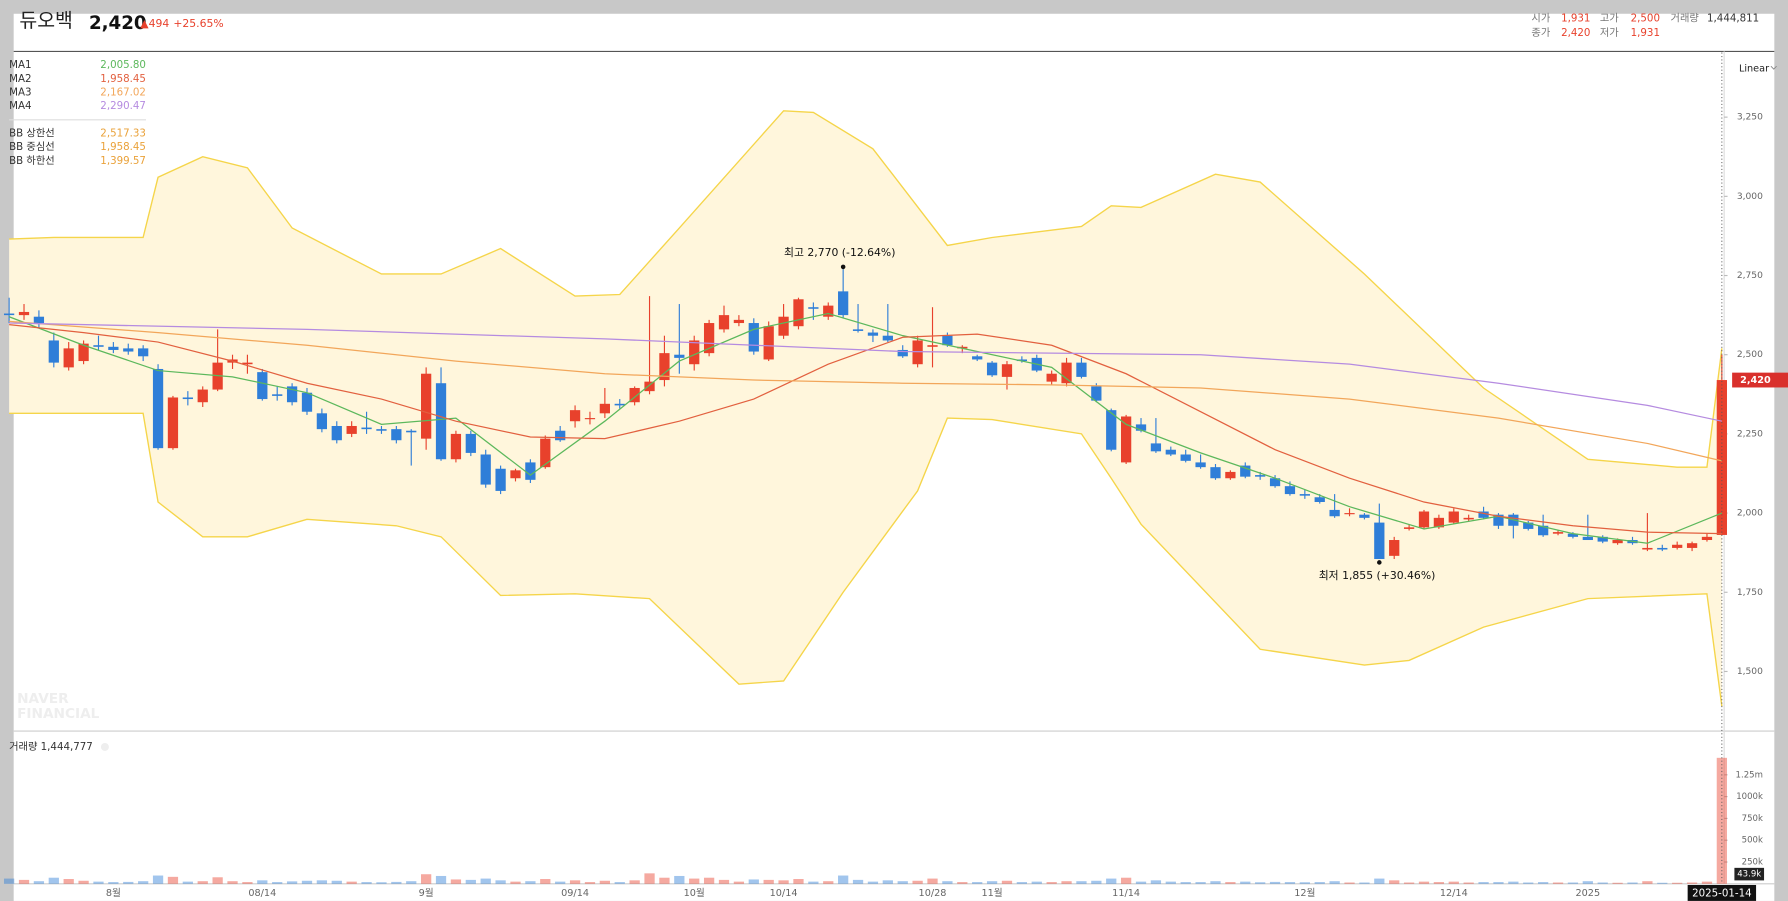  What do you see at coordinates (123, 92) in the screenshot?
I see `legend-value: 2,167.02` at bounding box center [123, 92].